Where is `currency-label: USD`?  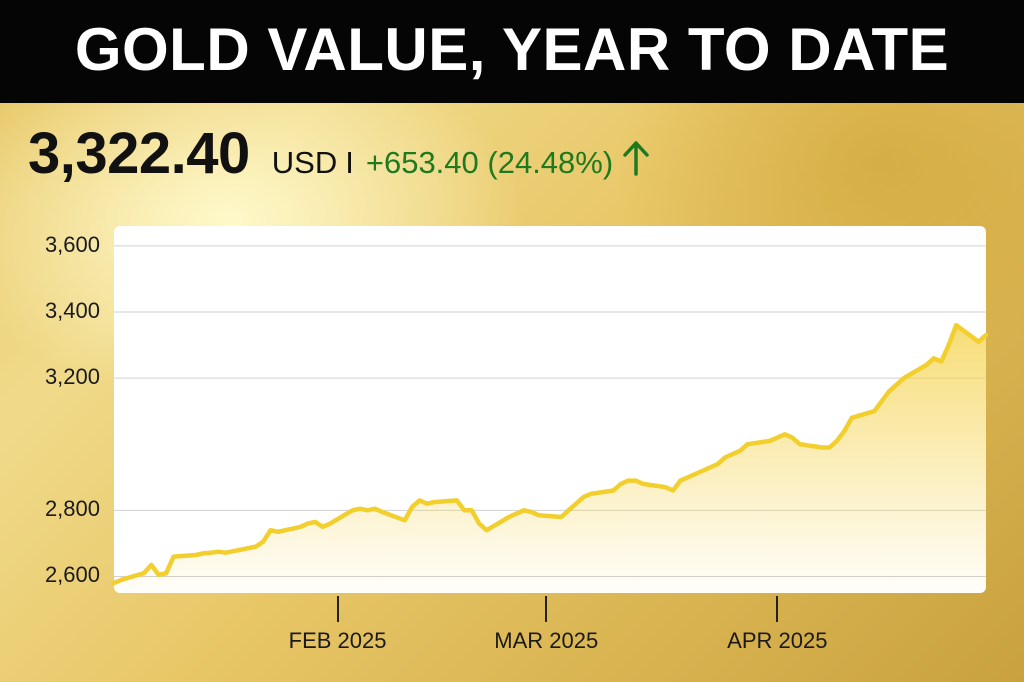
currency-label: USD is located at coordinates (304, 162).